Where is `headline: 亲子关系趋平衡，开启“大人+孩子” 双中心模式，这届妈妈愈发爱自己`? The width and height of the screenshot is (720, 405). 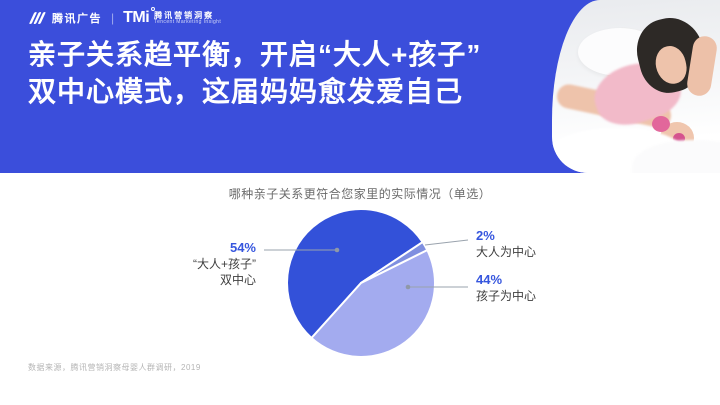 headline: 亲子关系趋平衡，开启“大人+孩子” 双中心模式，这届妈妈愈发爱自己 is located at coordinates (254, 73).